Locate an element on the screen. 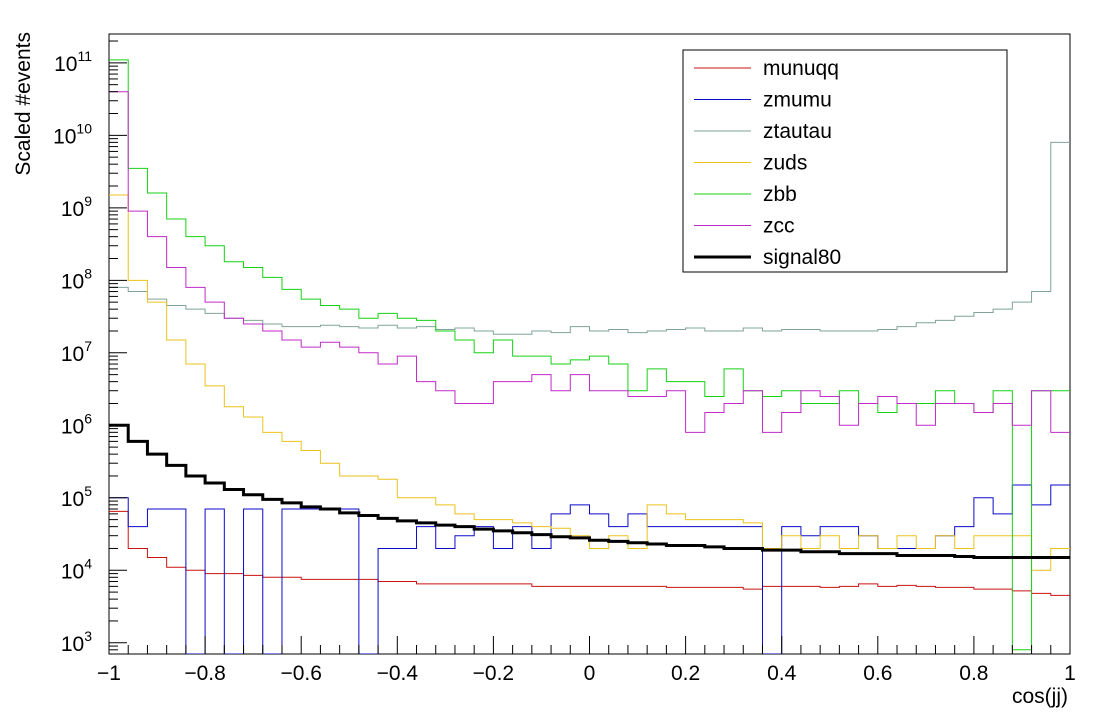 The width and height of the screenshot is (1097, 717). y-tick-label: 10¹⁰ is located at coordinates (72, 134).